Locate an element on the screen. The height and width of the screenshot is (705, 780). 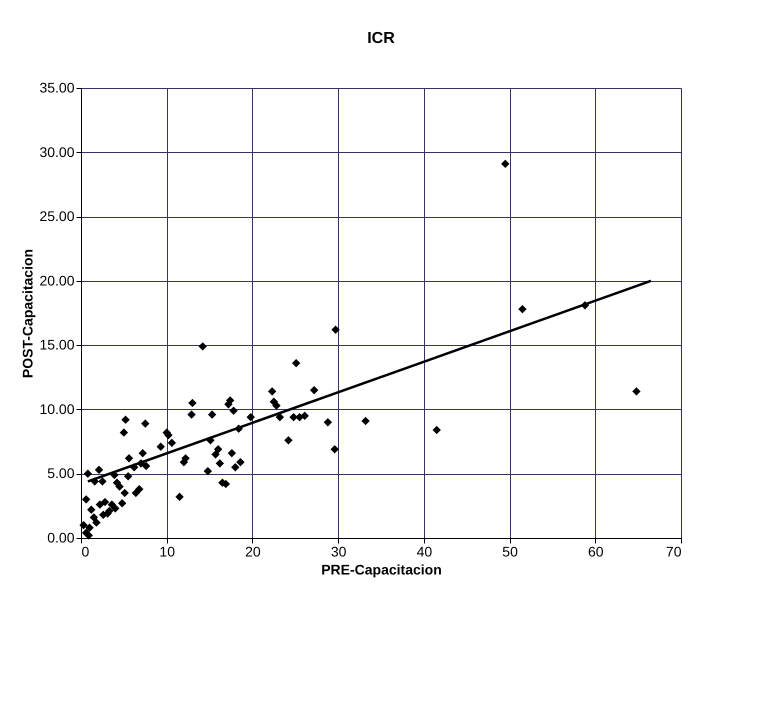
x-tick-label: 50 is located at coordinates (510, 552).